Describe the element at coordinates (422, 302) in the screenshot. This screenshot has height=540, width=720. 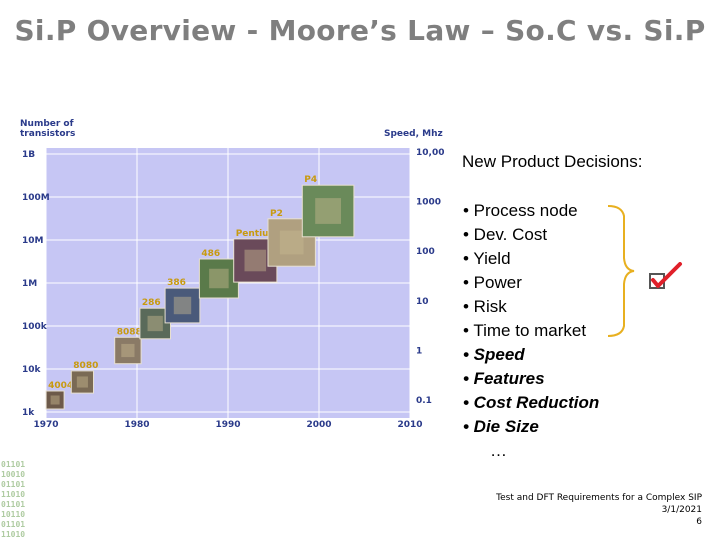
I see `right-tick-label: 10` at that location.